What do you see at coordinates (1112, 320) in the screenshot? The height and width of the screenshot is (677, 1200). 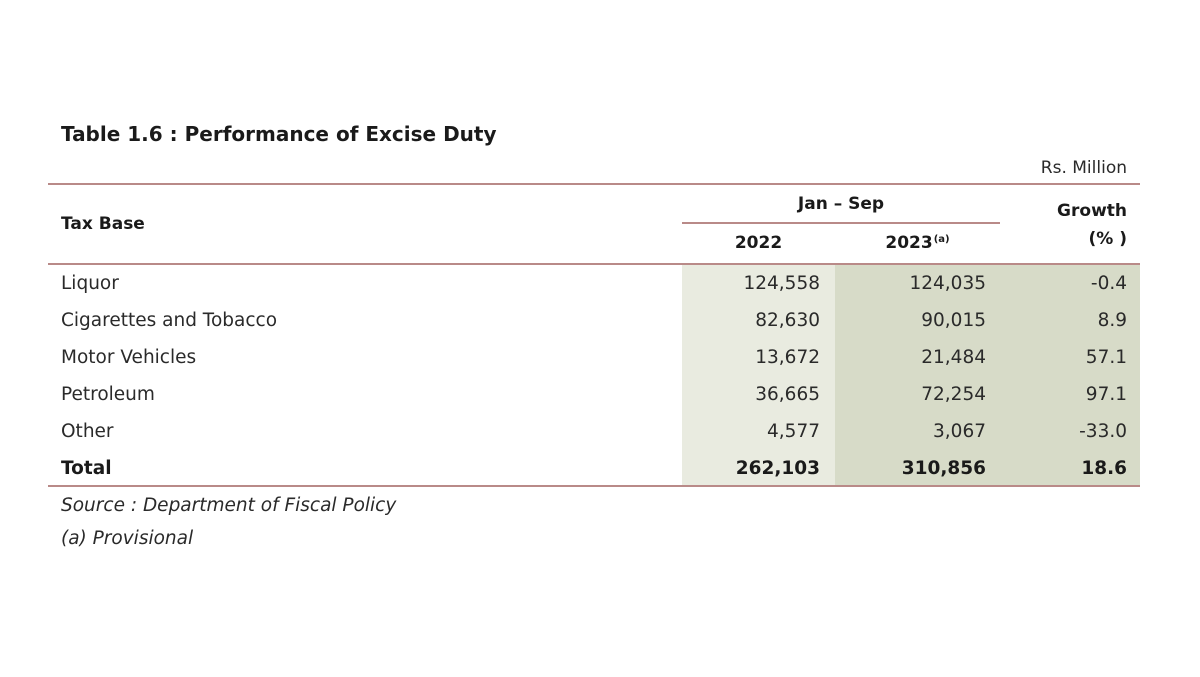 I see `value-growth: 8.9` at bounding box center [1112, 320].